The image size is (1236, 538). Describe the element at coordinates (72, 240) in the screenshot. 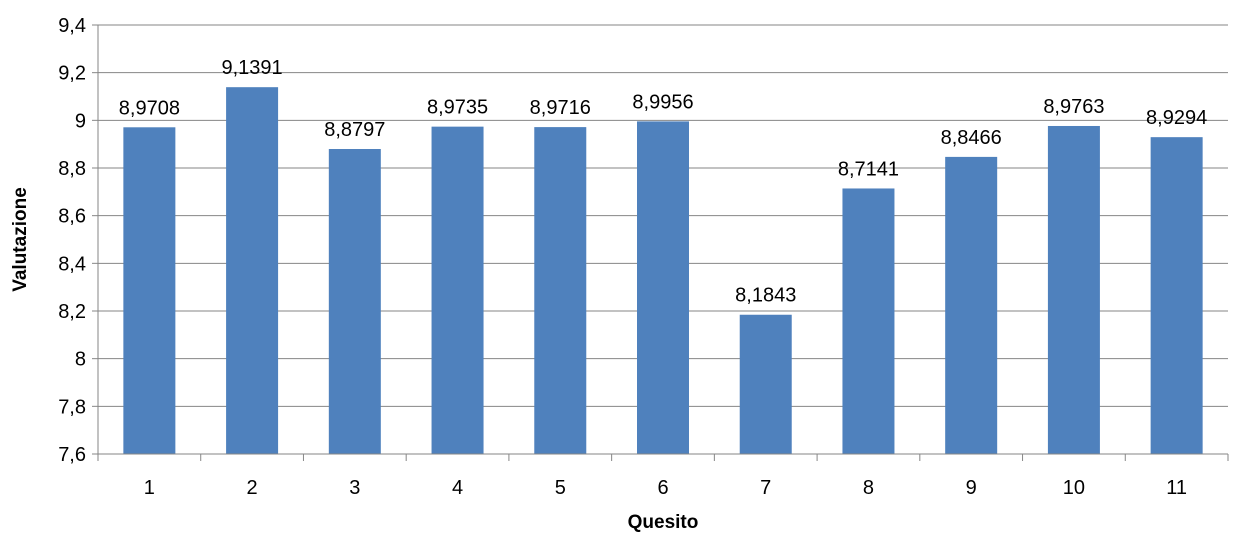

I see `y-tick-labels: 7,6 7,8 8 8,2 8,4 8,6 8,8 9 9,2 9,4` at that location.